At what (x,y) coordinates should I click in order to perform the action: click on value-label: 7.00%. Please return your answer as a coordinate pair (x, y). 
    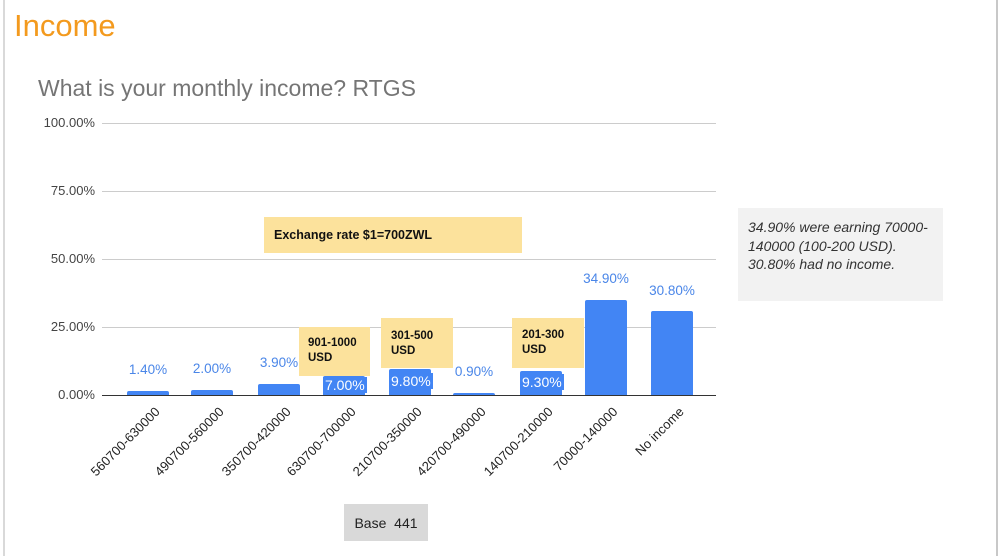
    Looking at the image, I should click on (345, 385).